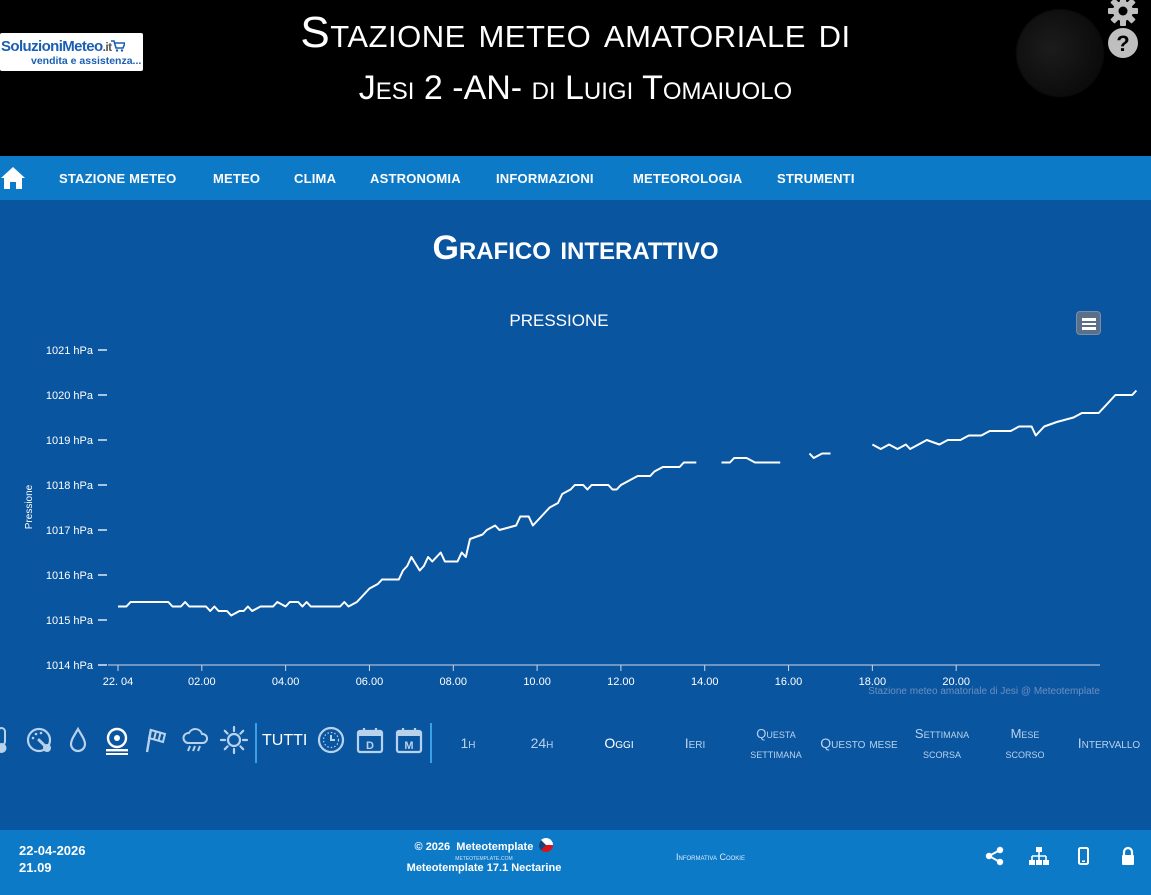 The height and width of the screenshot is (895, 1151). I want to click on y-tick-label: 1014 hPa, so click(70, 666).